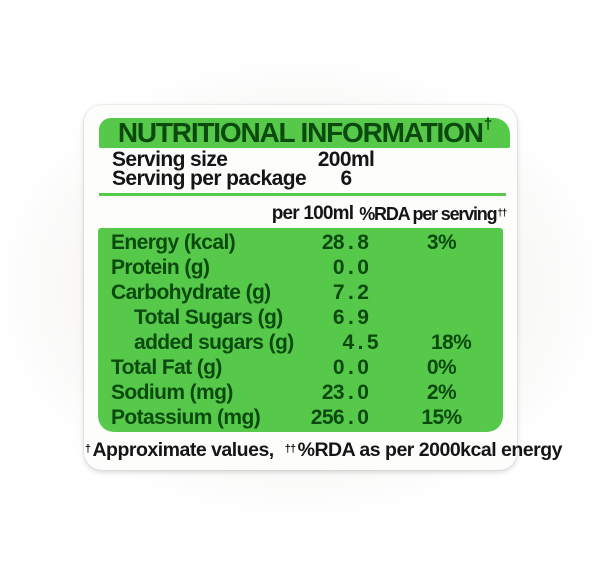  What do you see at coordinates (350, 292) in the screenshot?
I see `nutrient-value: 7.2` at bounding box center [350, 292].